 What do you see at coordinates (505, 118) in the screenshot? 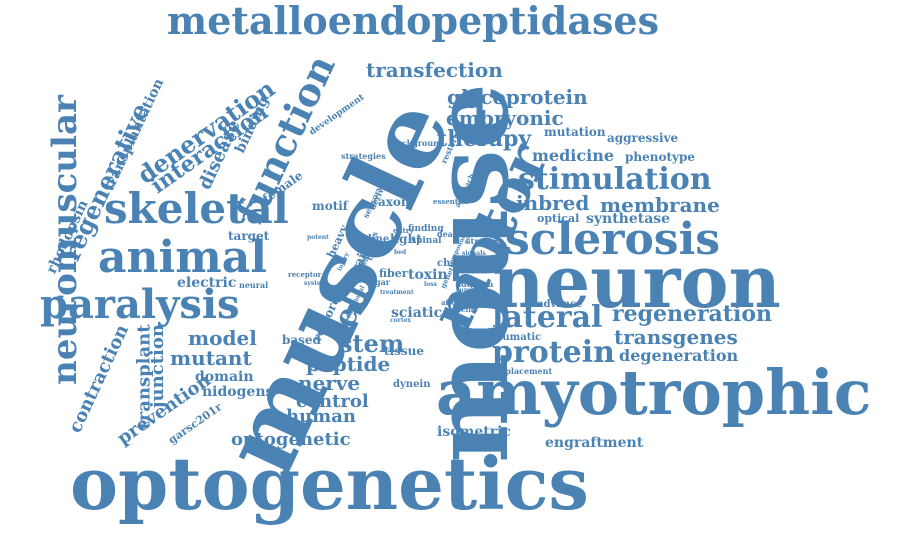
I see `word: embryonic` at bounding box center [505, 118].